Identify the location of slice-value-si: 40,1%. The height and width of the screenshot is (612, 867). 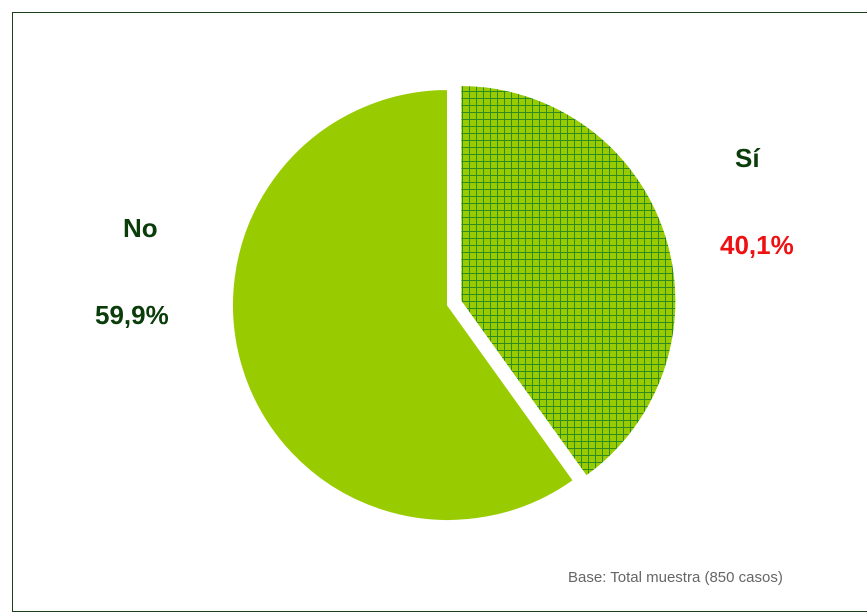
(757, 245).